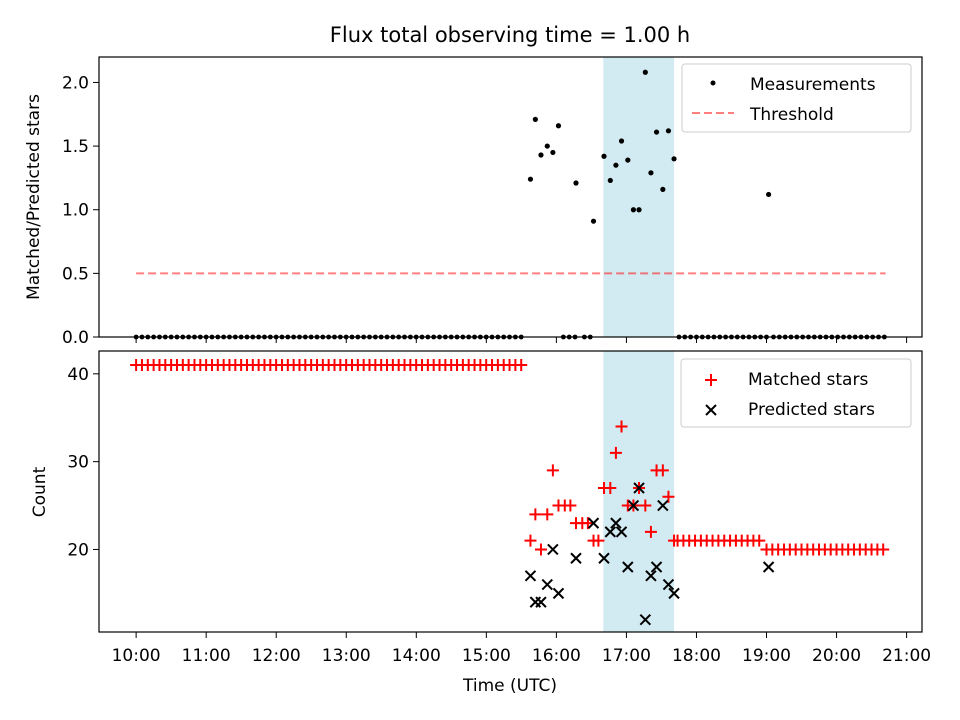 This screenshot has height=720, width=960. What do you see at coordinates (34, 197) in the screenshot?
I see `top-y-label: Matched/Predicted stars` at bounding box center [34, 197].